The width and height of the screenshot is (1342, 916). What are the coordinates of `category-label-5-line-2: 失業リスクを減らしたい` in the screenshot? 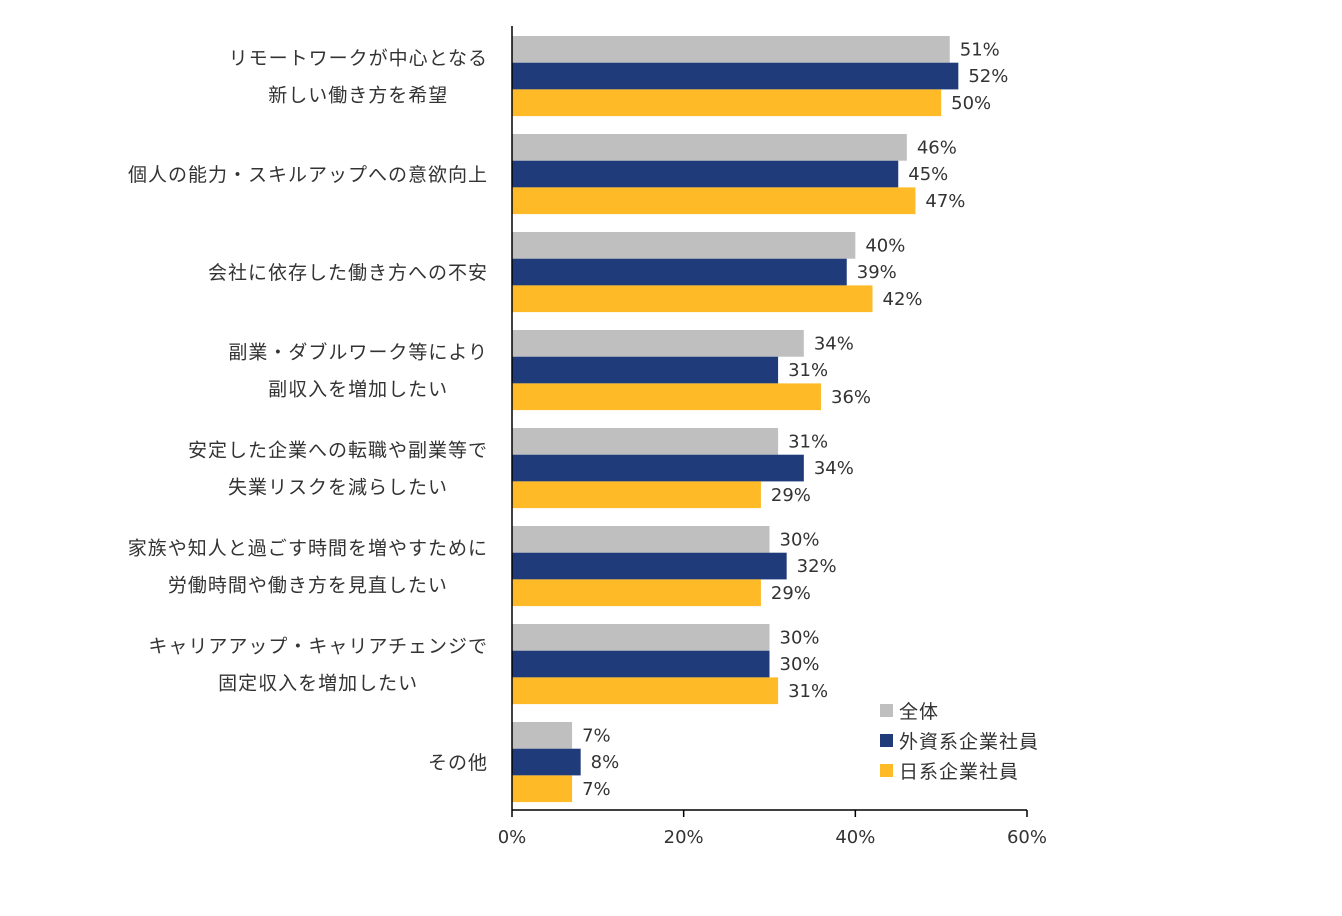 It's located at (338, 488).